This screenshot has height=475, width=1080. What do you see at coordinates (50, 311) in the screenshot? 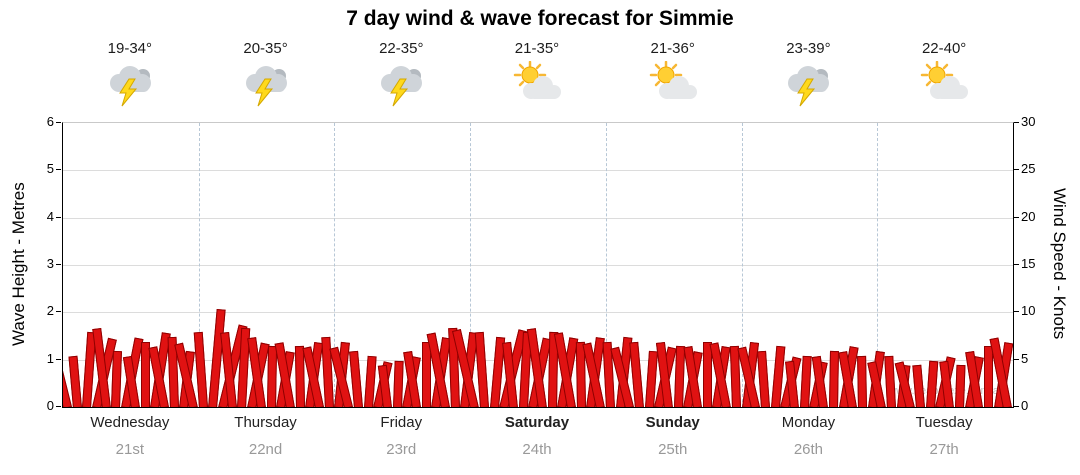
I see `left-axis-tick-label: 2` at bounding box center [50, 311].